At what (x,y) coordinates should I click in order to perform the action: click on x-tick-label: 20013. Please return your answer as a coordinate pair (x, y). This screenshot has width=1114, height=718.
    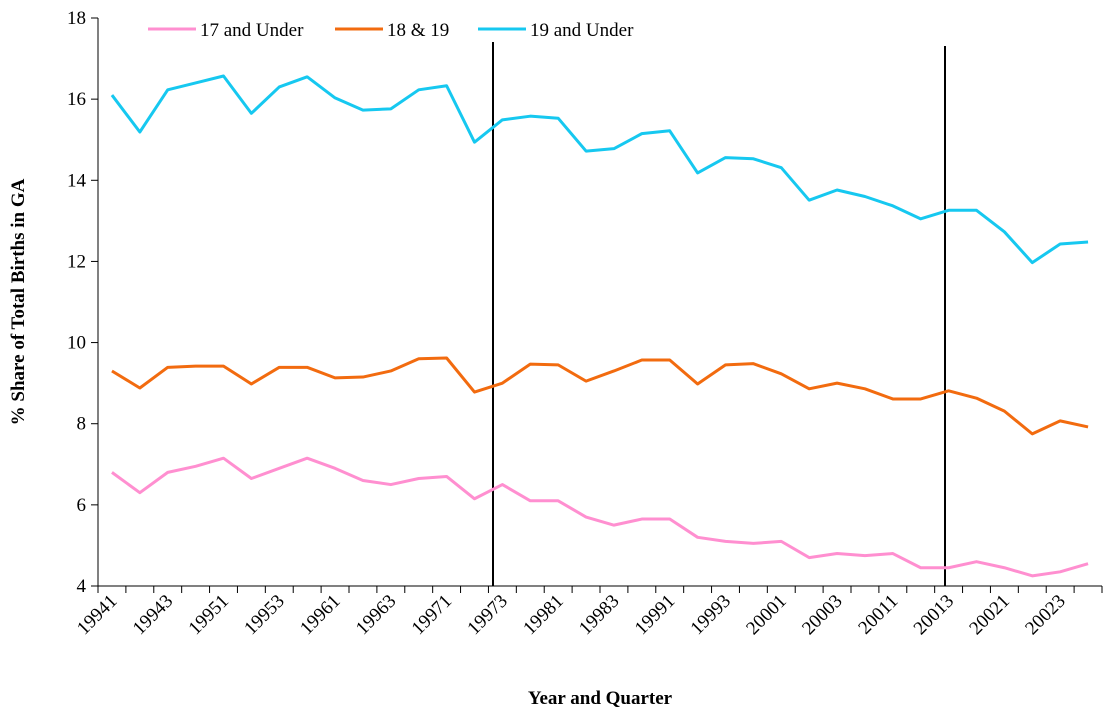
    Looking at the image, I should click on (934, 615).